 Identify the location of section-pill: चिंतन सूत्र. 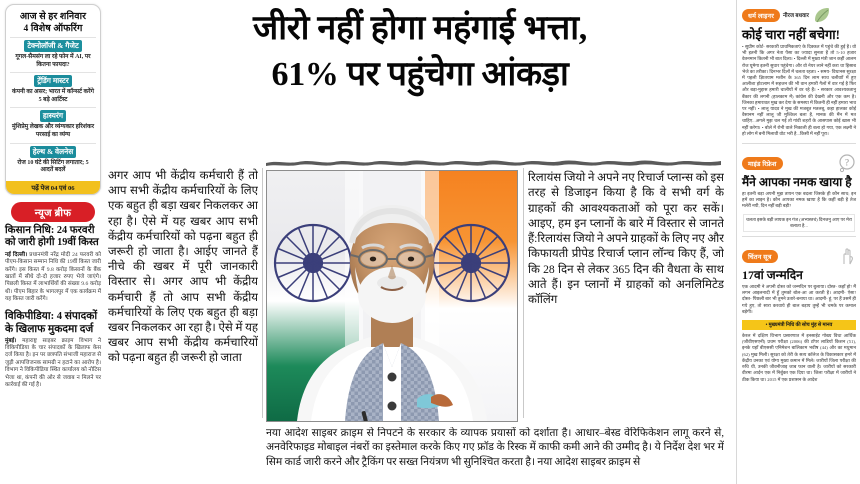
(760, 256).